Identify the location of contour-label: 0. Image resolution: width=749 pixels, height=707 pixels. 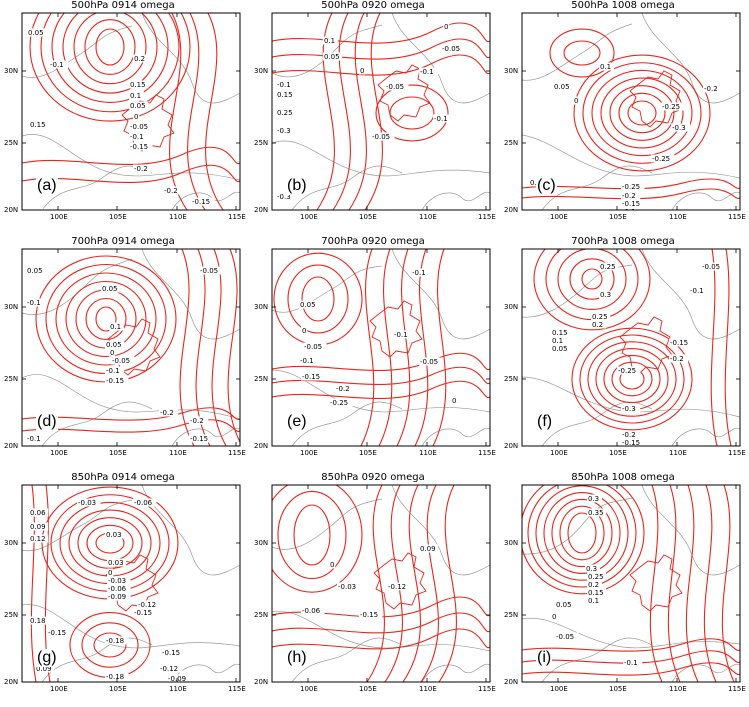
(446, 27).